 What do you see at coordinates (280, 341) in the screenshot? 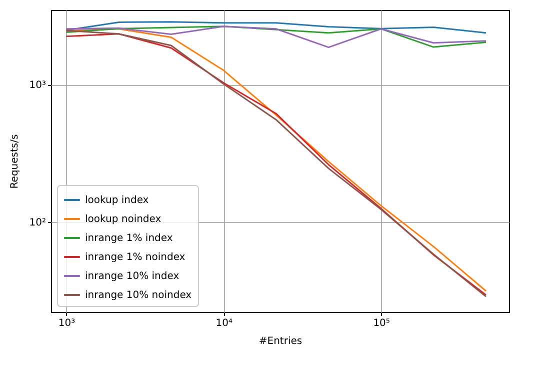
I see `x-axis-title: #Entries` at bounding box center [280, 341].